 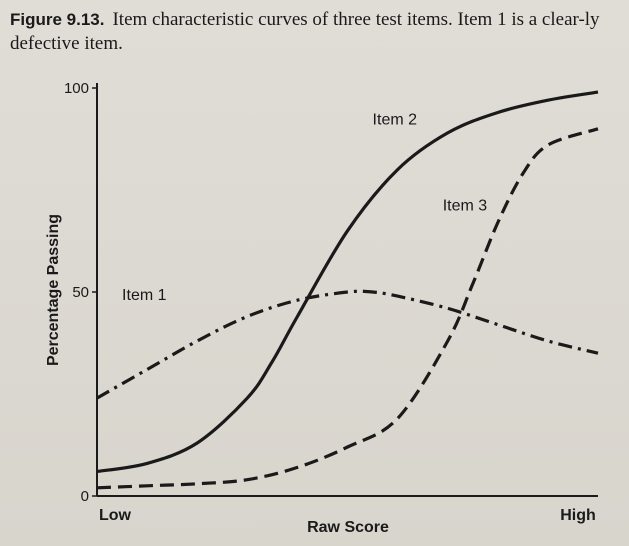 I want to click on x-tick-label: High, so click(x=578, y=515).